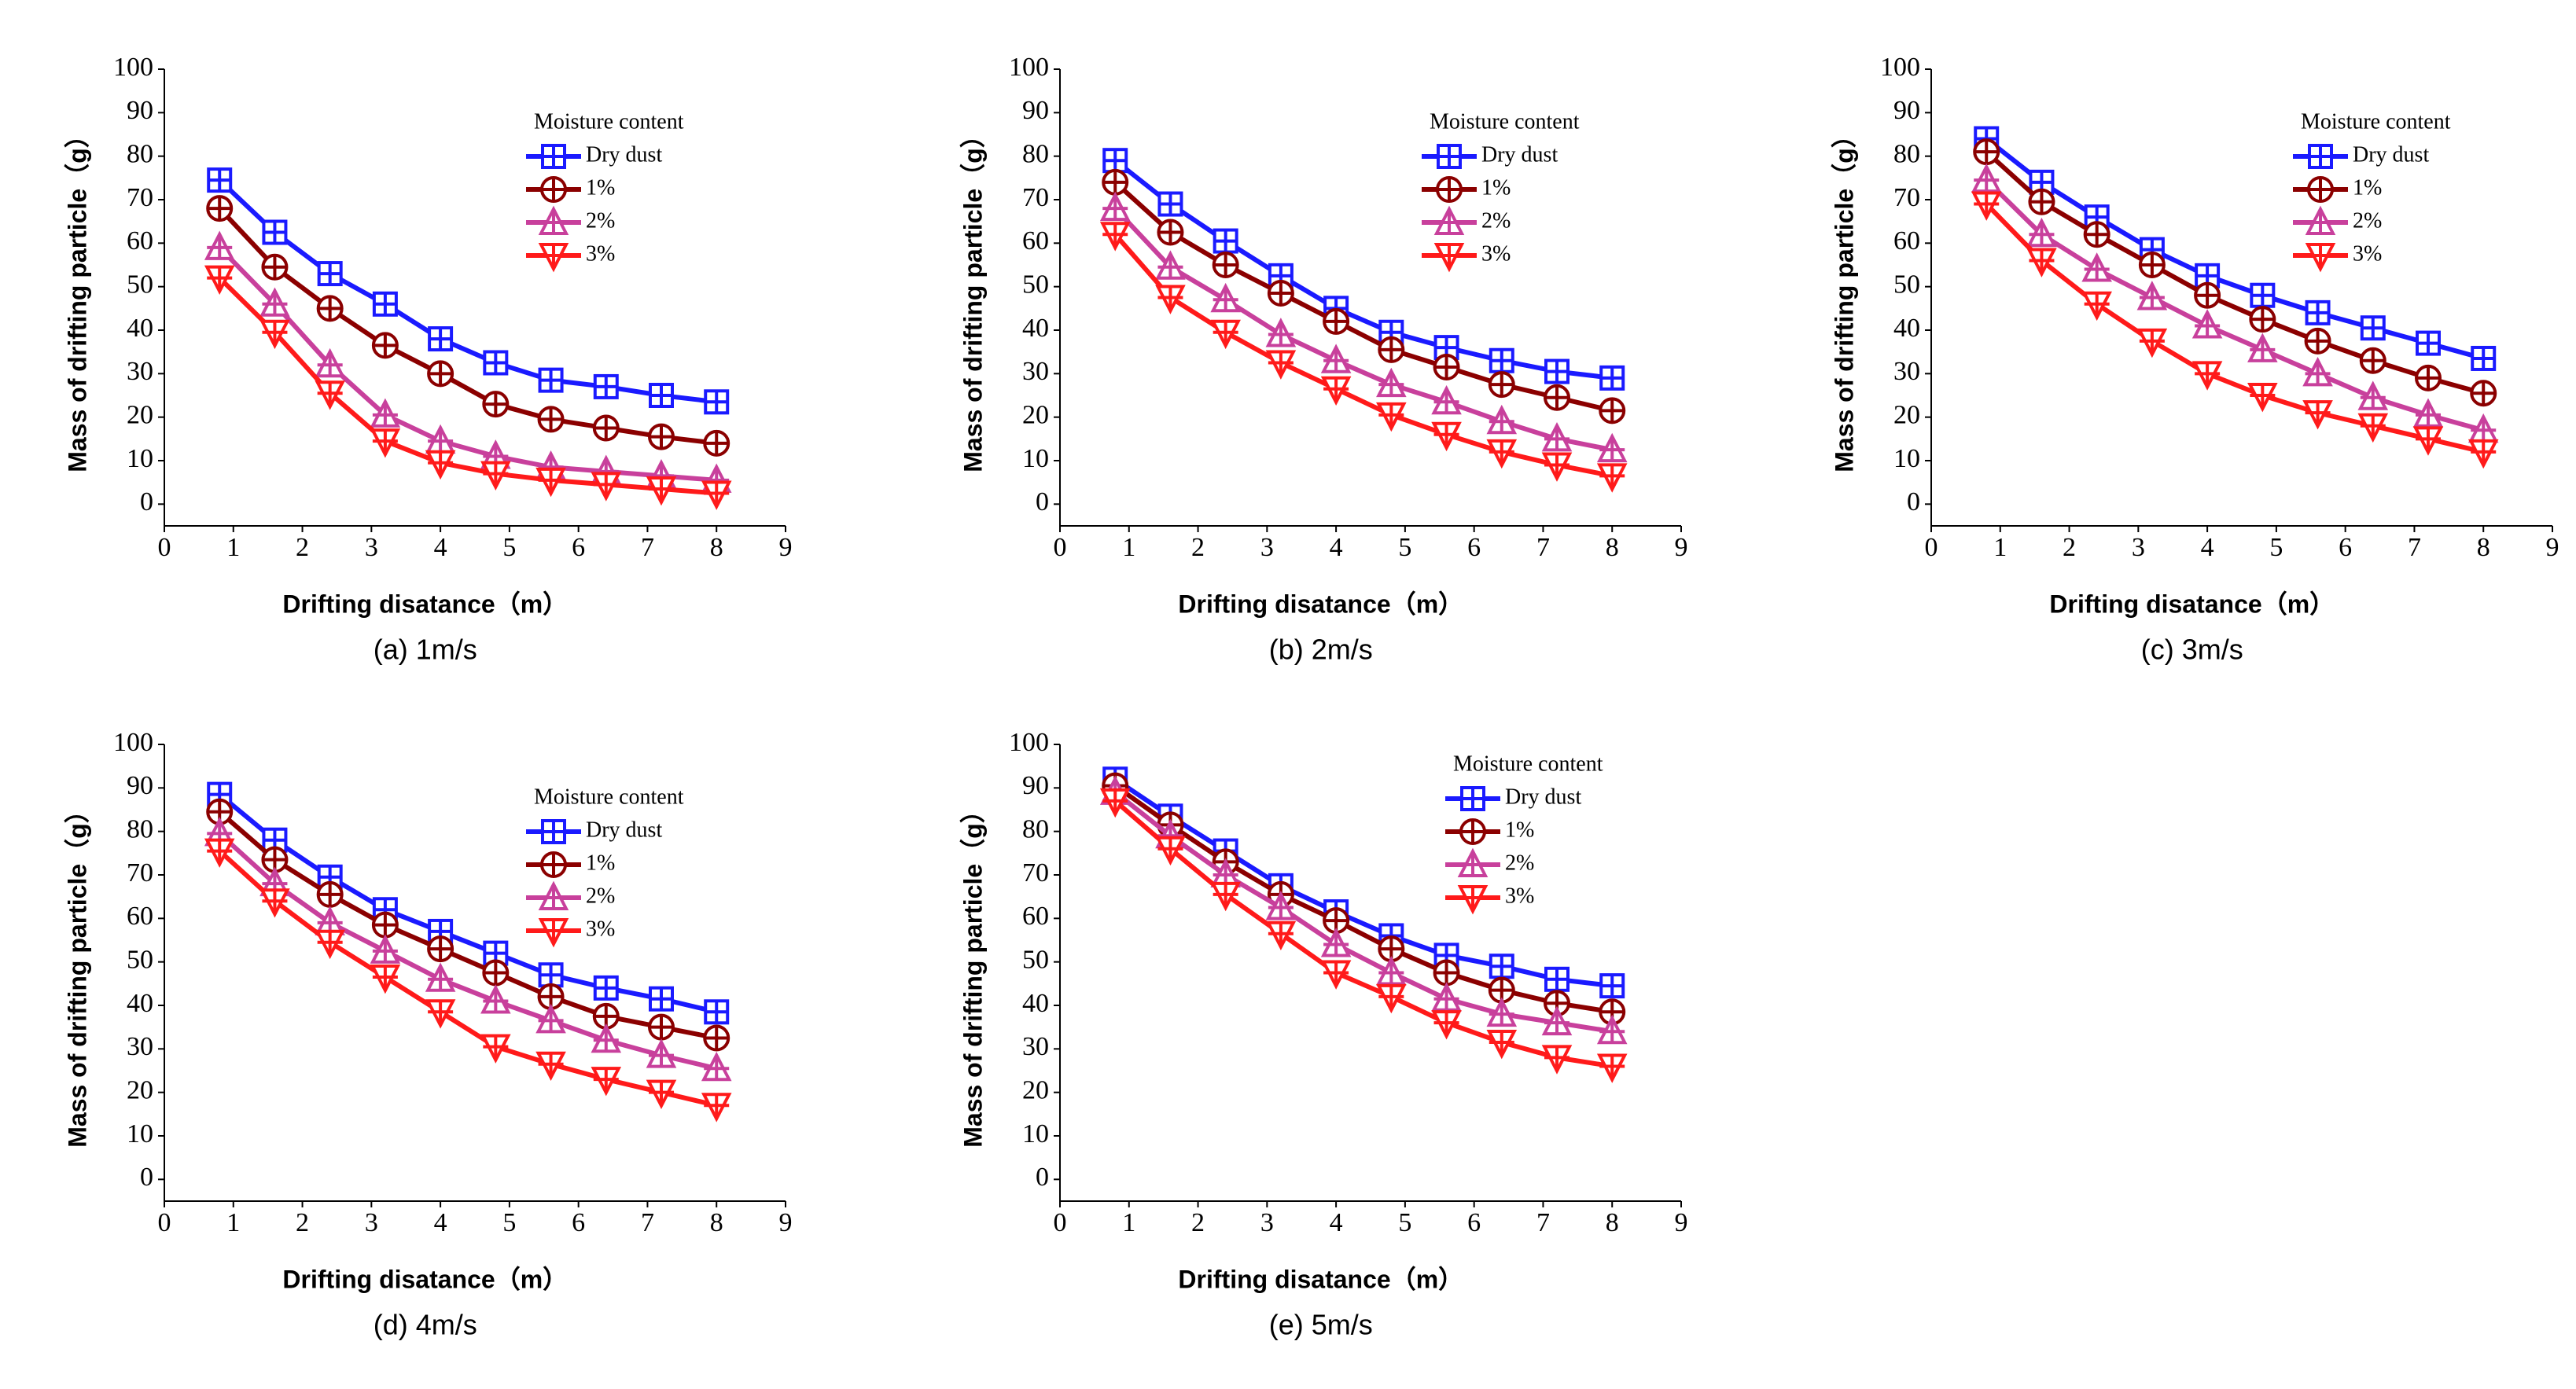 The image size is (2576, 1389). What do you see at coordinates (1035, 1089) in the screenshot?
I see `y-tick-label: 20` at bounding box center [1035, 1089].